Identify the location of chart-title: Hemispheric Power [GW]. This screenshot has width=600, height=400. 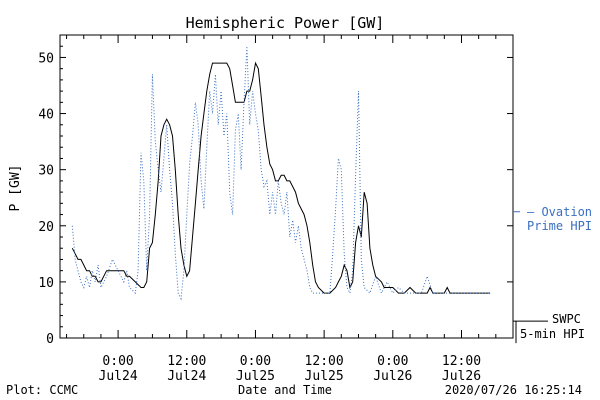
(285, 23).